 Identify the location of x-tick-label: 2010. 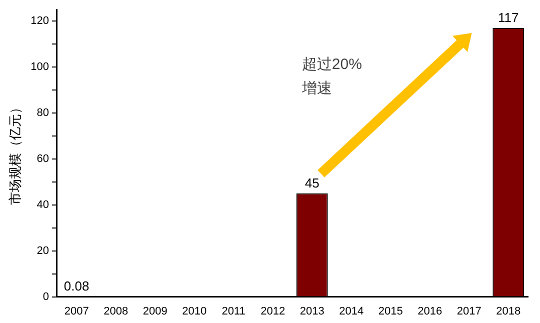
(194, 311).